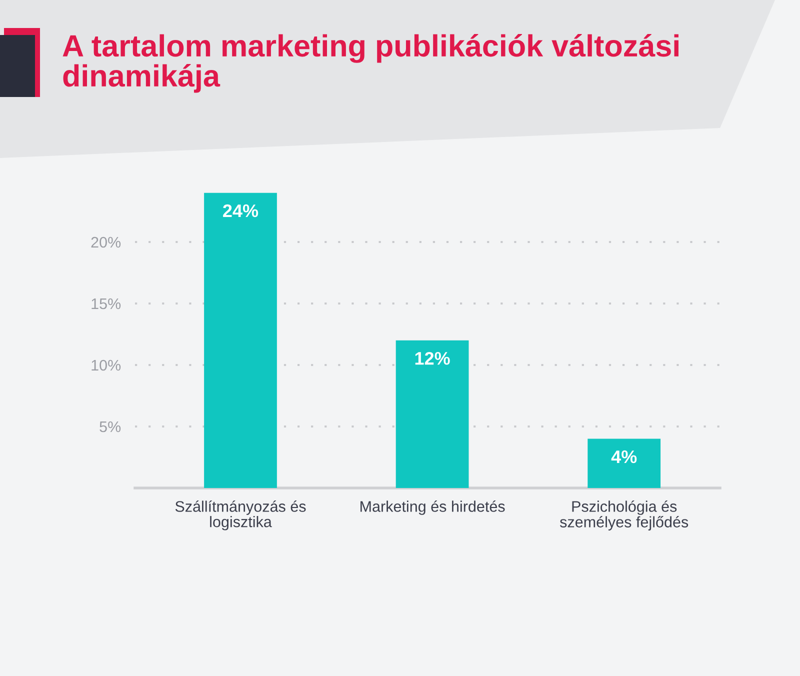  I want to click on data-label: 4%, so click(624, 457).